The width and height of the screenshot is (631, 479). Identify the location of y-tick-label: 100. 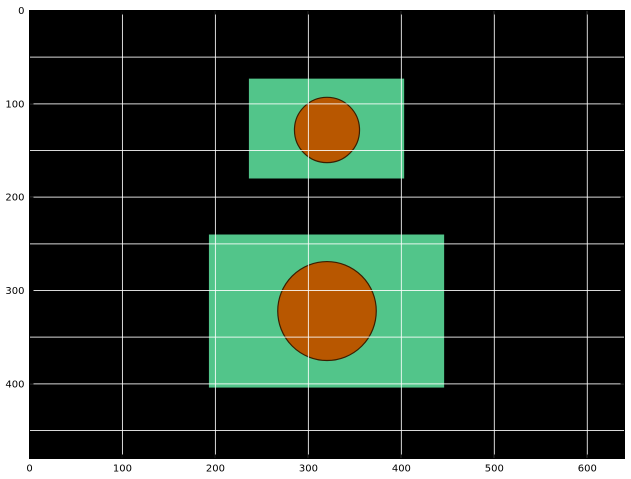
(14, 104).